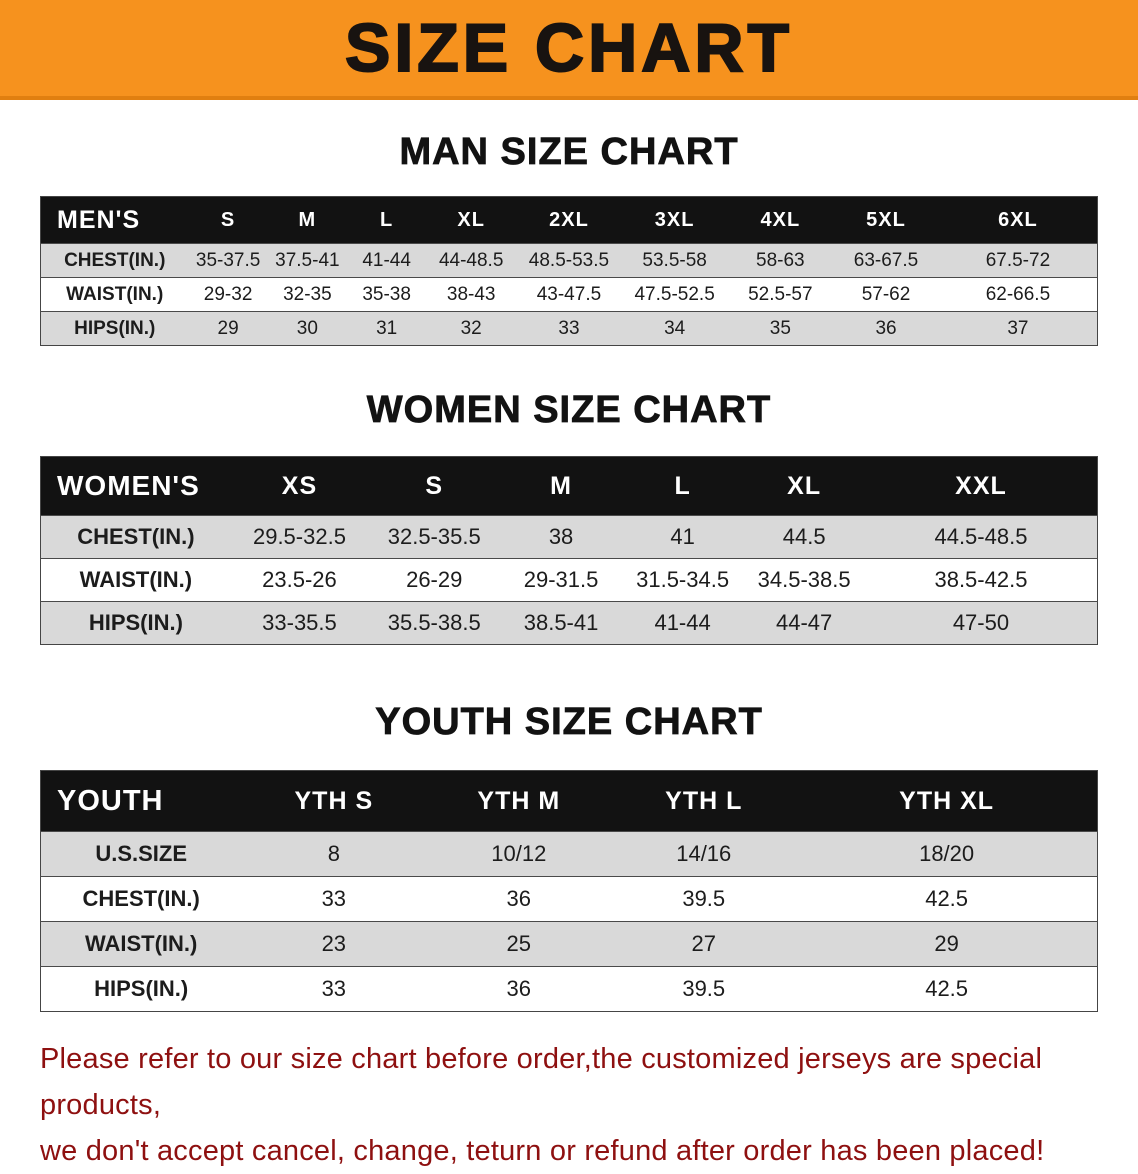 This screenshot has width=1138, height=1174. What do you see at coordinates (299, 537) in the screenshot?
I see `measurement-value: 29.5-32.5` at bounding box center [299, 537].